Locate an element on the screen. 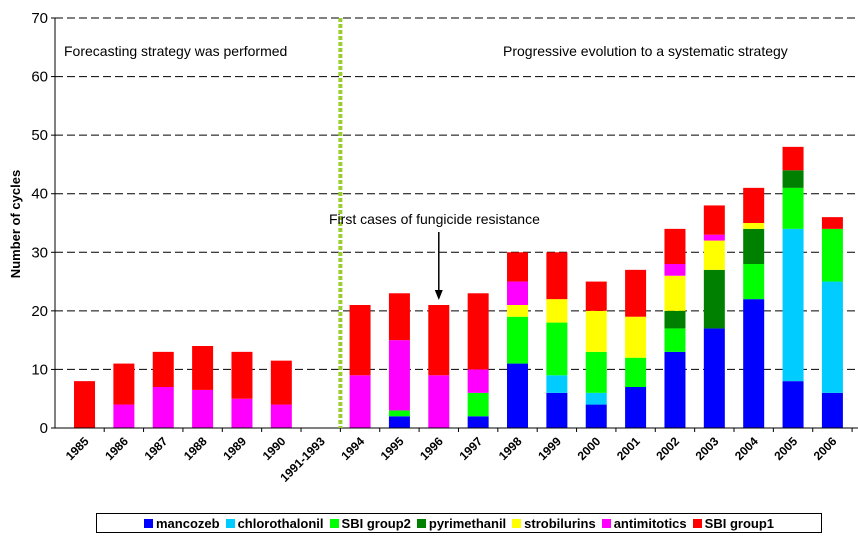 The height and width of the screenshot is (537, 858). x-tick-label: 1996 is located at coordinates (431, 448).